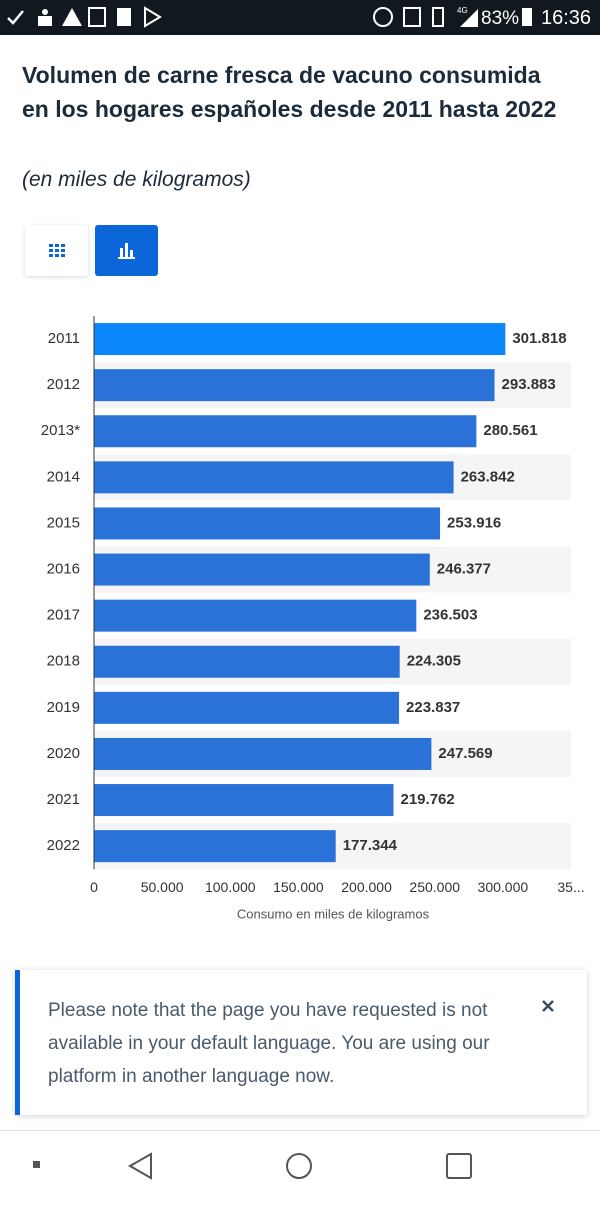 The image size is (600, 1206). Describe the element at coordinates (488, 476) in the screenshot. I see `value-label: 263.842` at that location.